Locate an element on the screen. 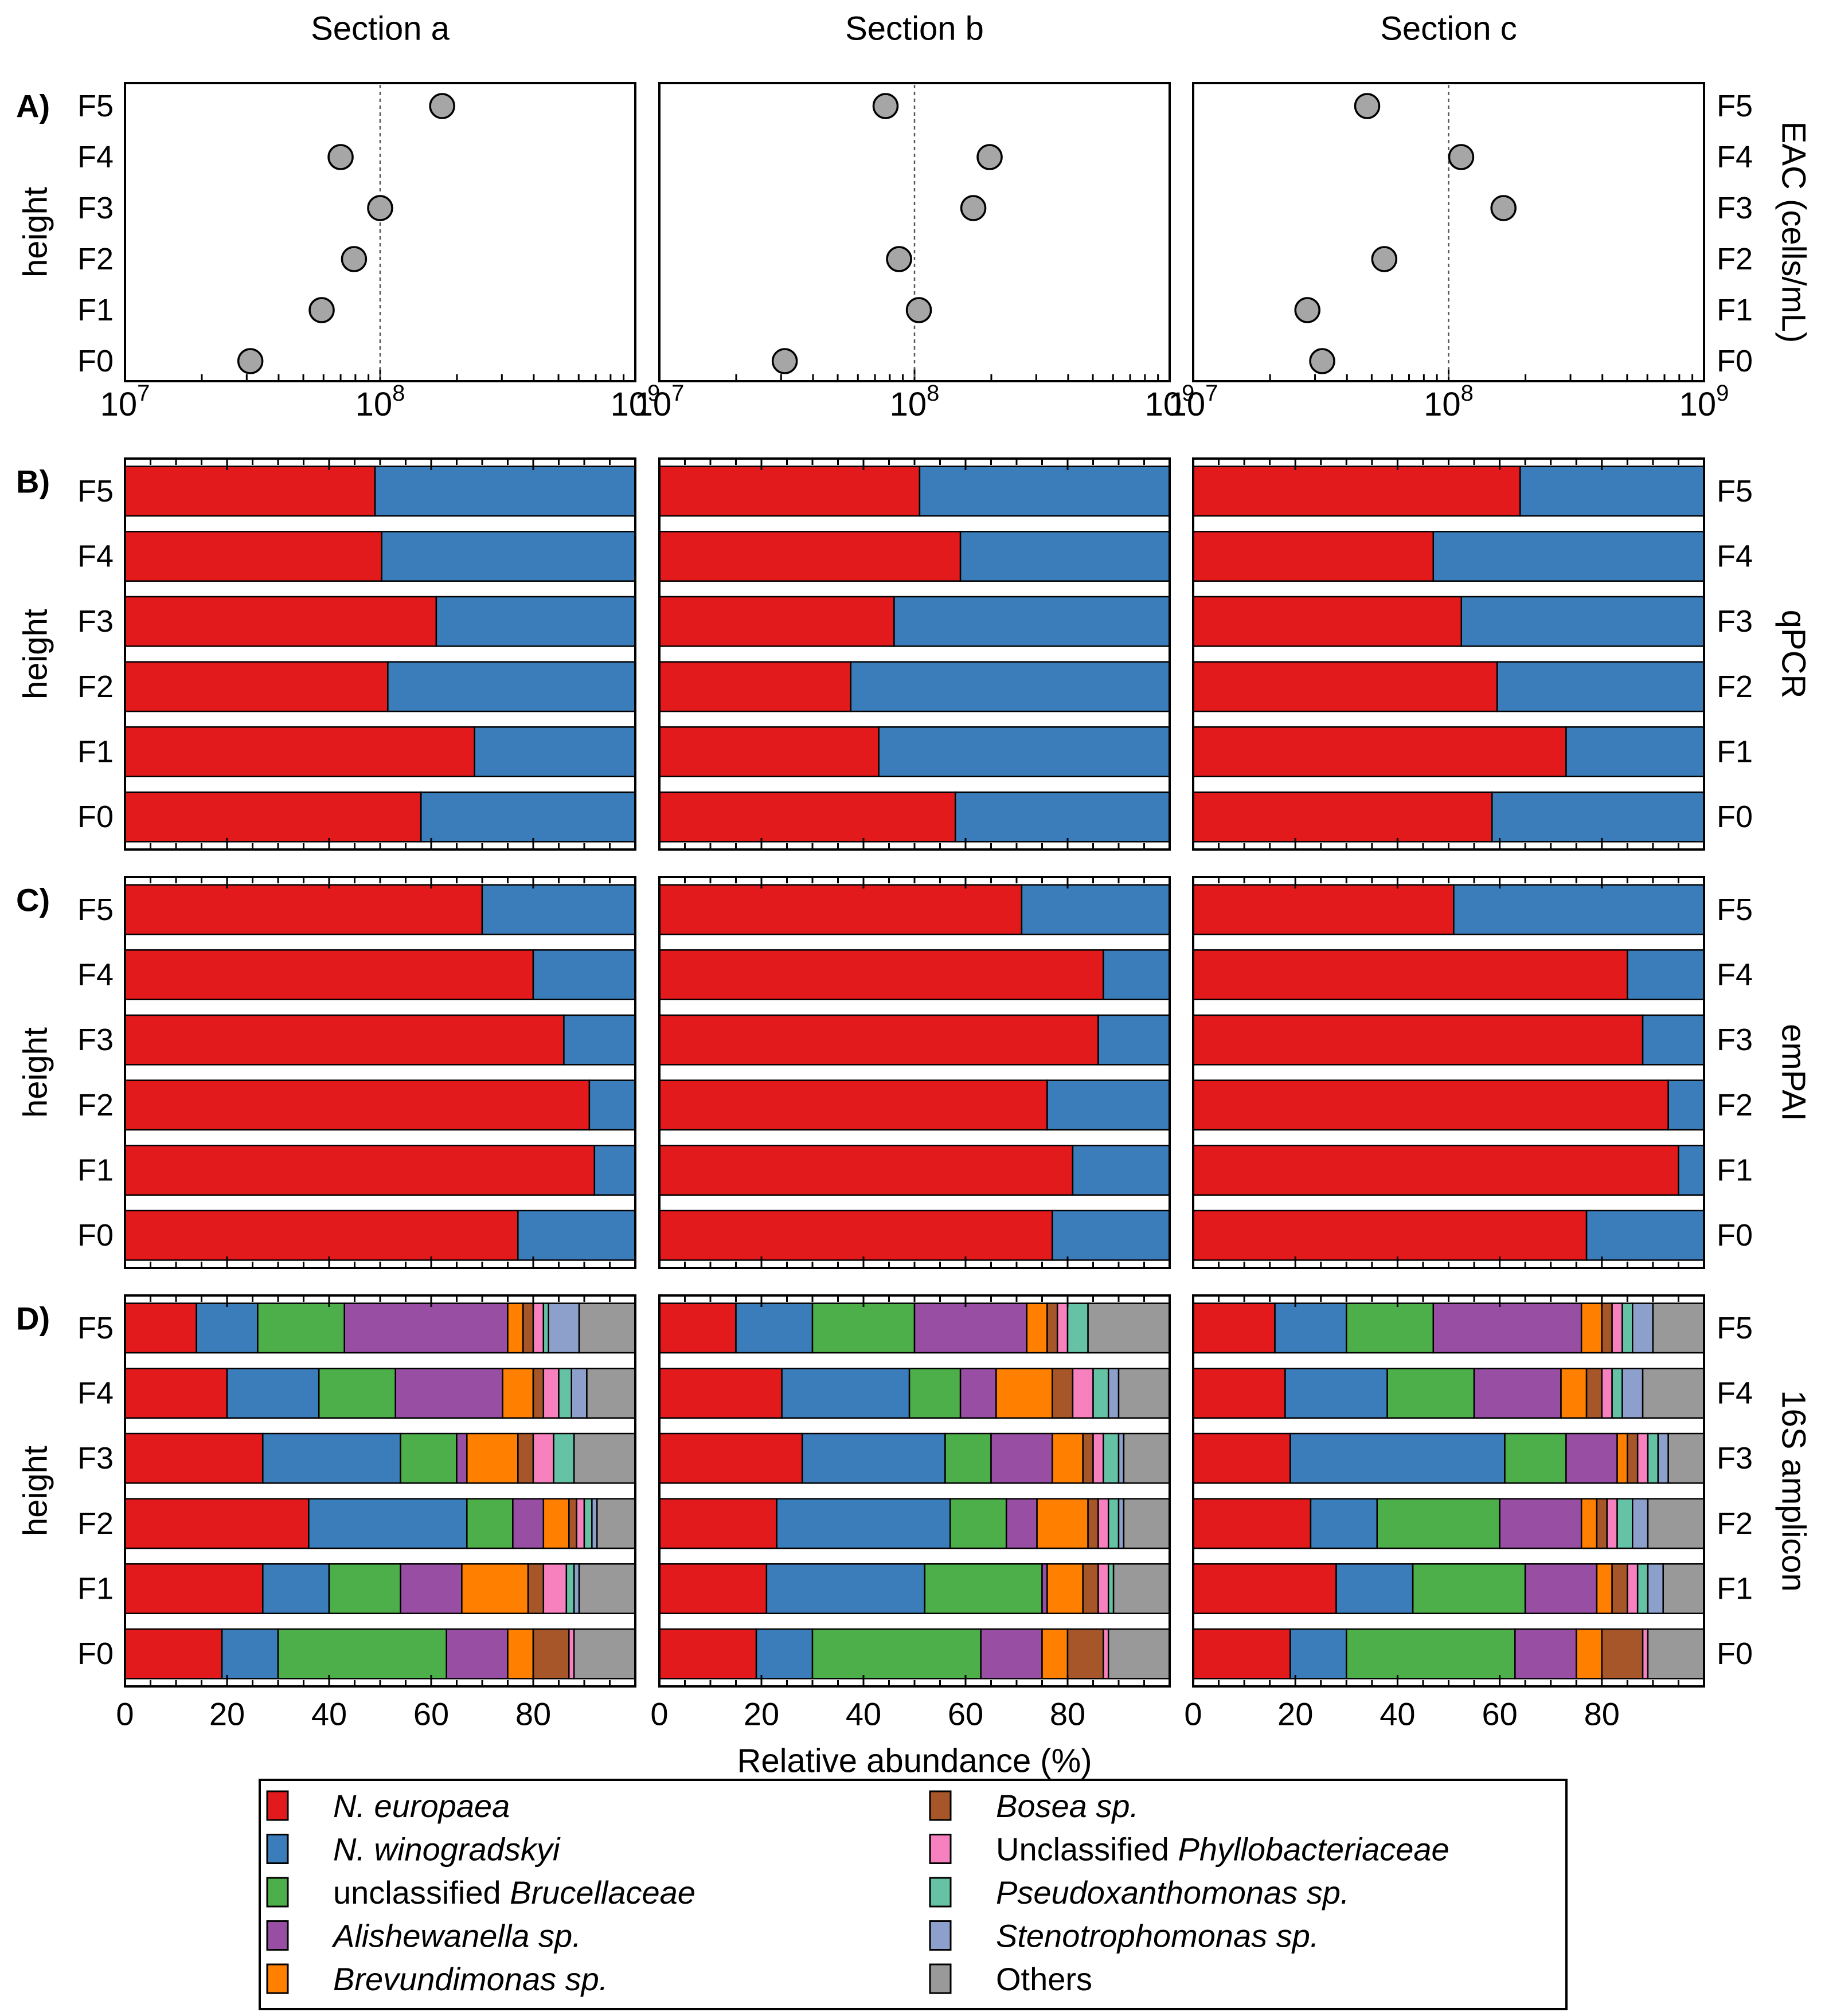  legend-item-pse: Pseudoxanthomonas sp. is located at coordinates (1173, 1892).